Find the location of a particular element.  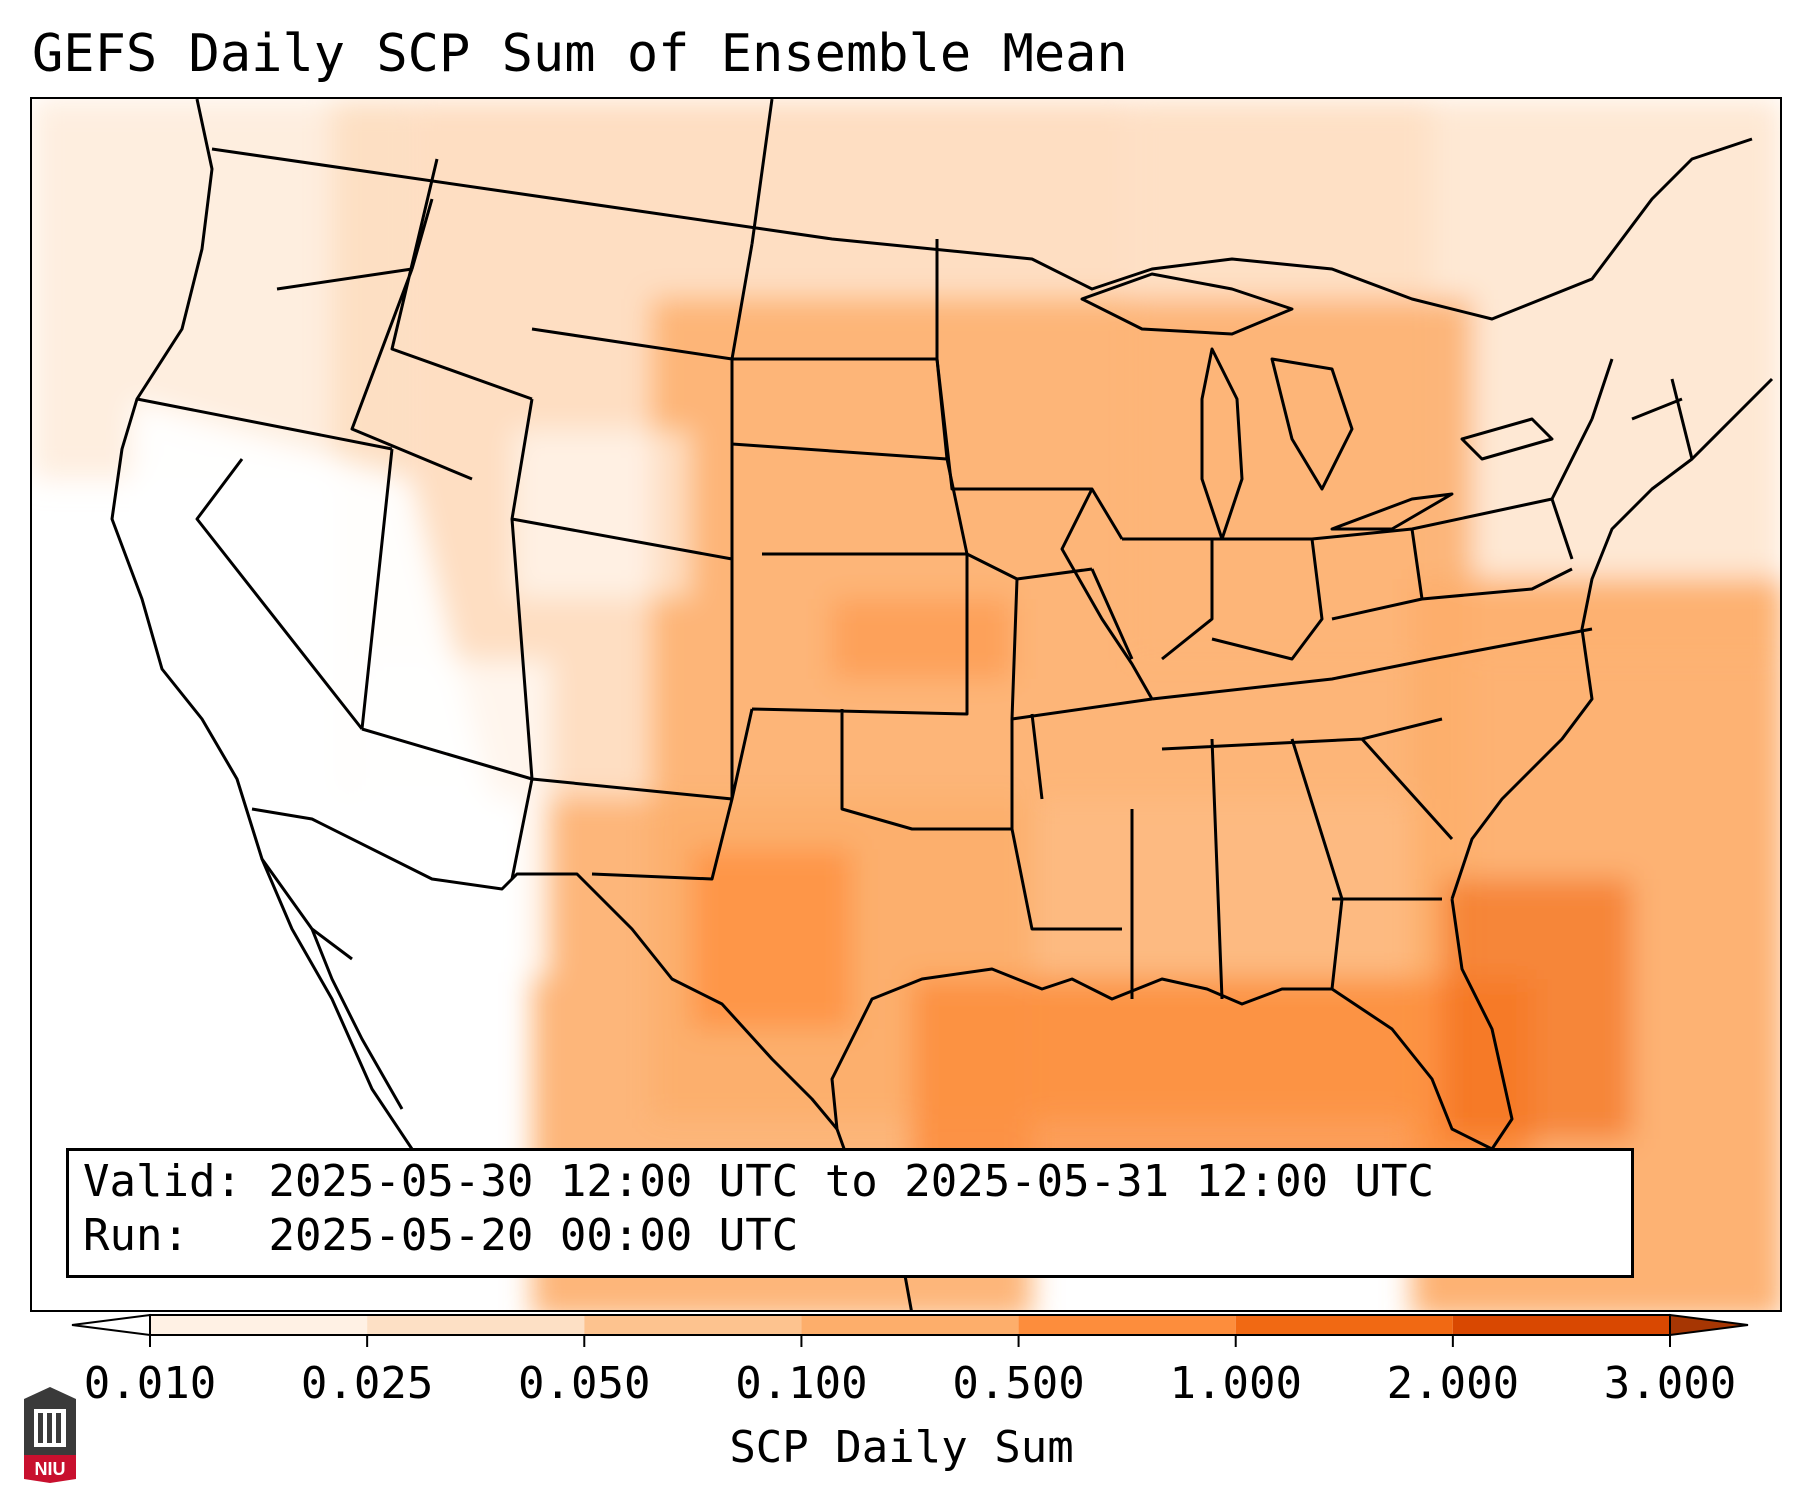

us-mexico-border is located at coordinates (545, 968).